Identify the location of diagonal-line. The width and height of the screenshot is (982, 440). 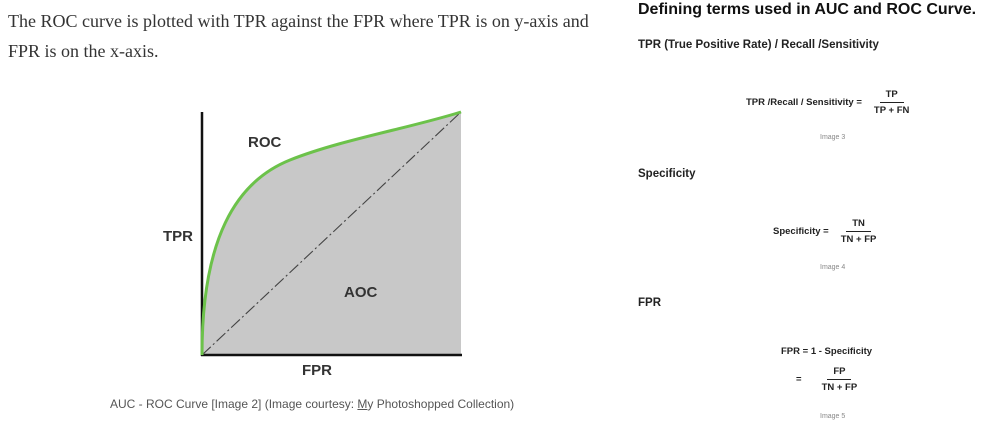
(331, 233).